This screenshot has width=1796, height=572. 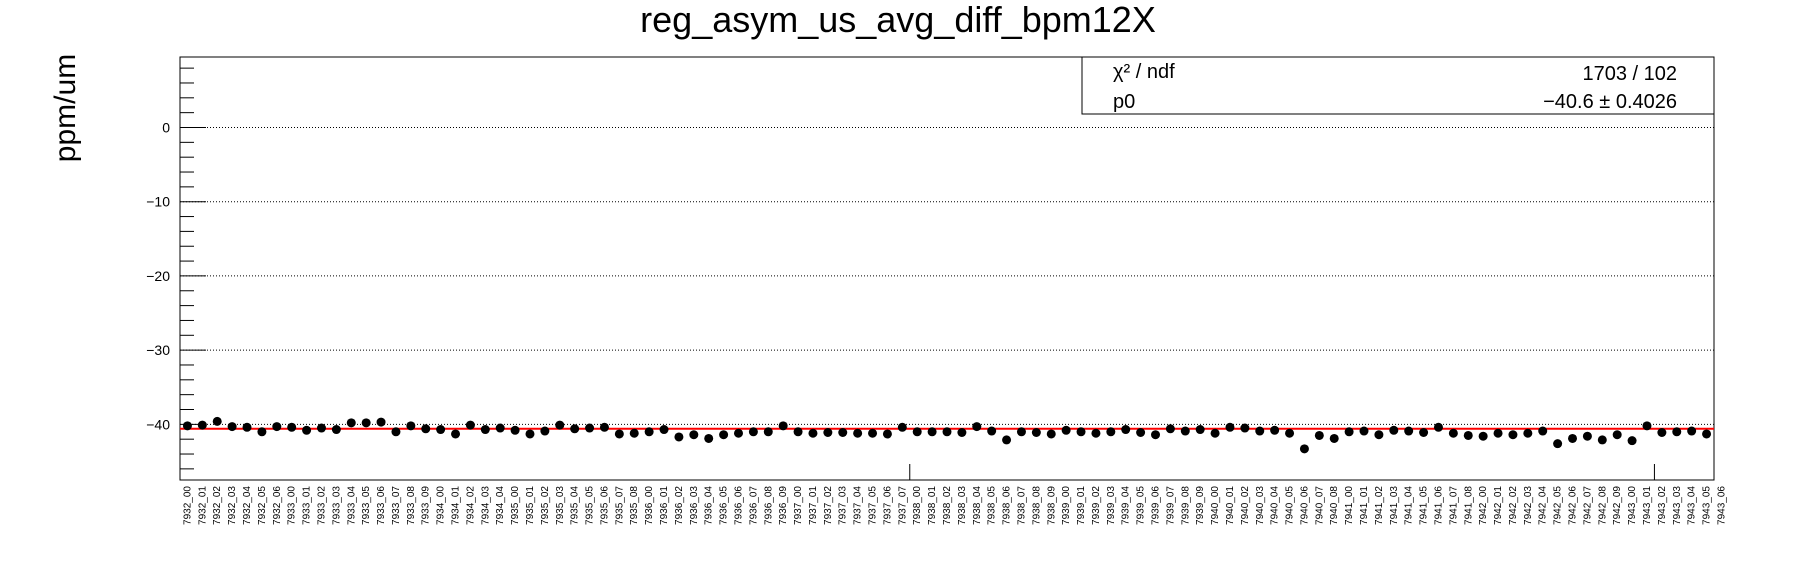 I want to click on x-tick-label: 7933_01, so click(x=307, y=505).